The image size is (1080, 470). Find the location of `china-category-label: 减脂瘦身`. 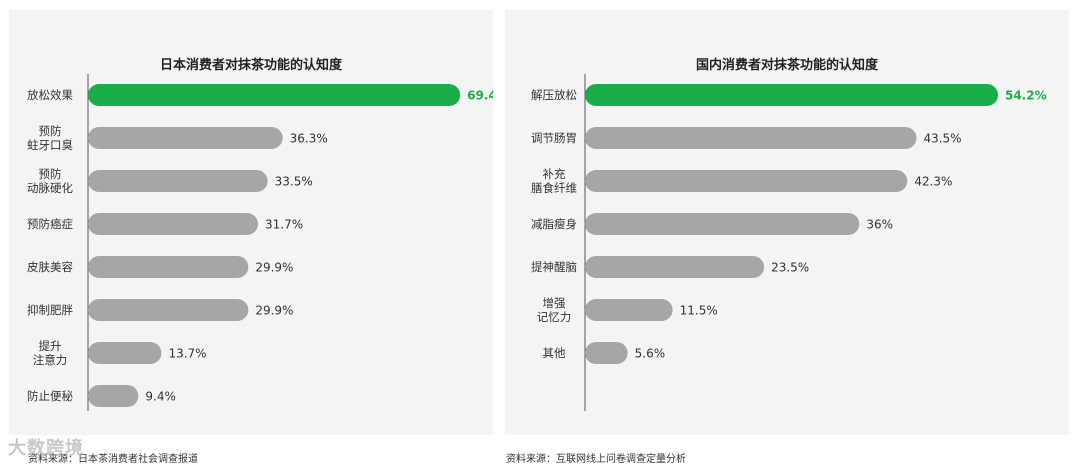

china-category-label: 减脂瘦身 is located at coordinates (554, 224).